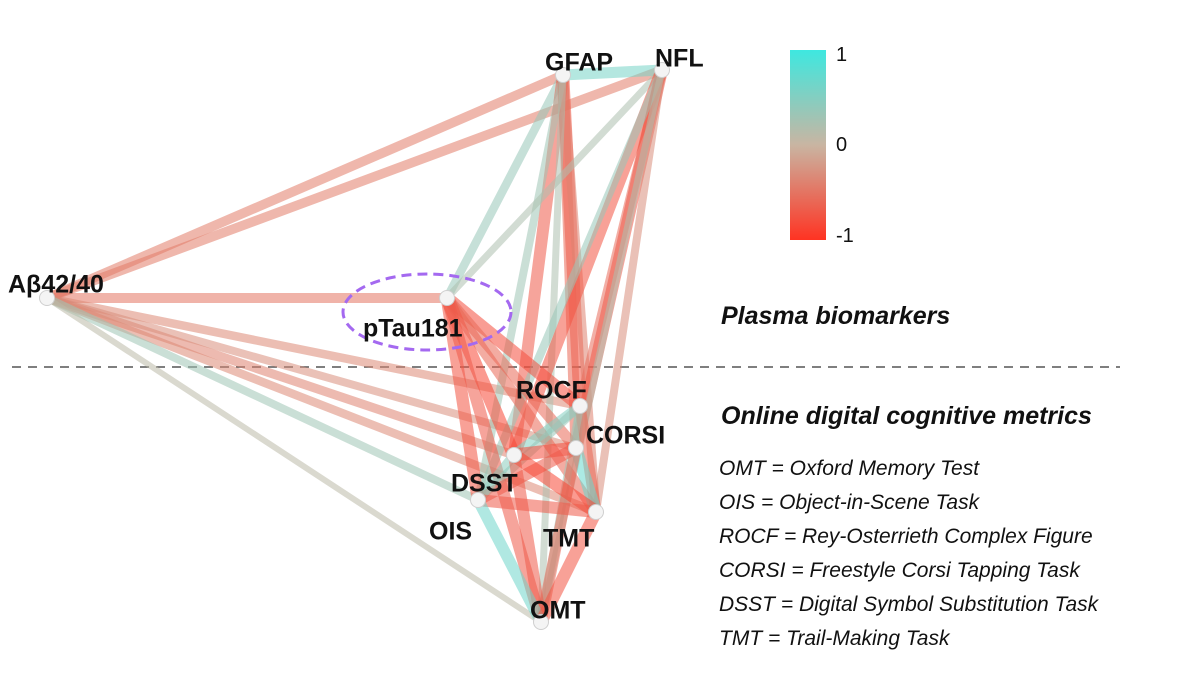 Image resolution: width=1200 pixels, height=691 pixels. I want to click on colorbar-max-label: 1, so click(841, 55).